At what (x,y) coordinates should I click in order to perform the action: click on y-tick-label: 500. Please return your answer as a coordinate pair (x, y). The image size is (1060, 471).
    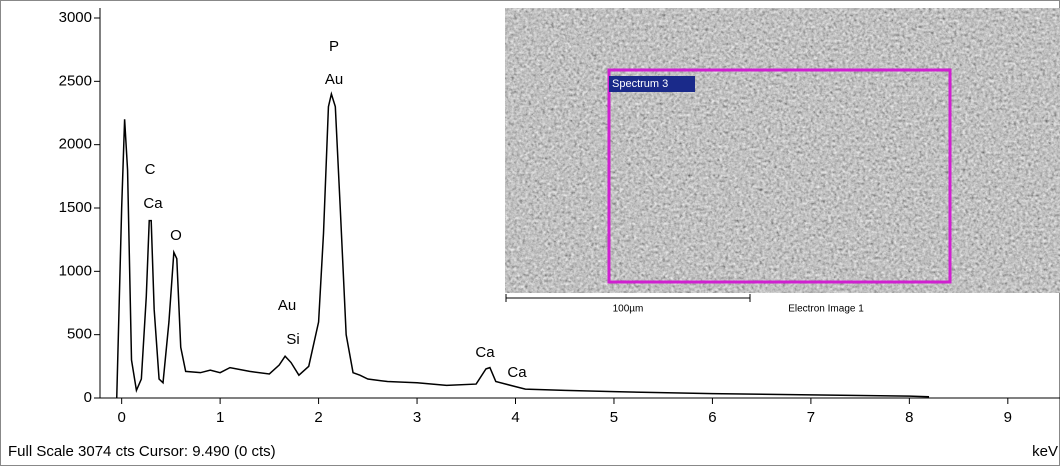
    Looking at the image, I should click on (79, 334).